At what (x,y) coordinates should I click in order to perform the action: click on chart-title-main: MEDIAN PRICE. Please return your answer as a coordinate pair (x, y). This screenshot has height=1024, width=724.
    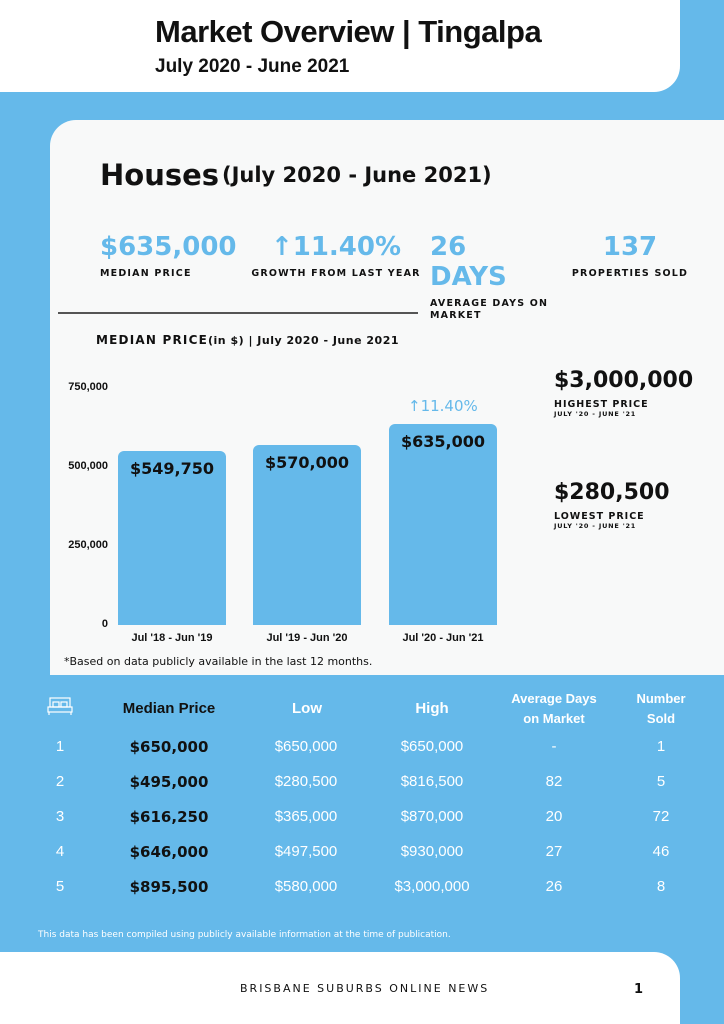
    Looking at the image, I should click on (152, 340).